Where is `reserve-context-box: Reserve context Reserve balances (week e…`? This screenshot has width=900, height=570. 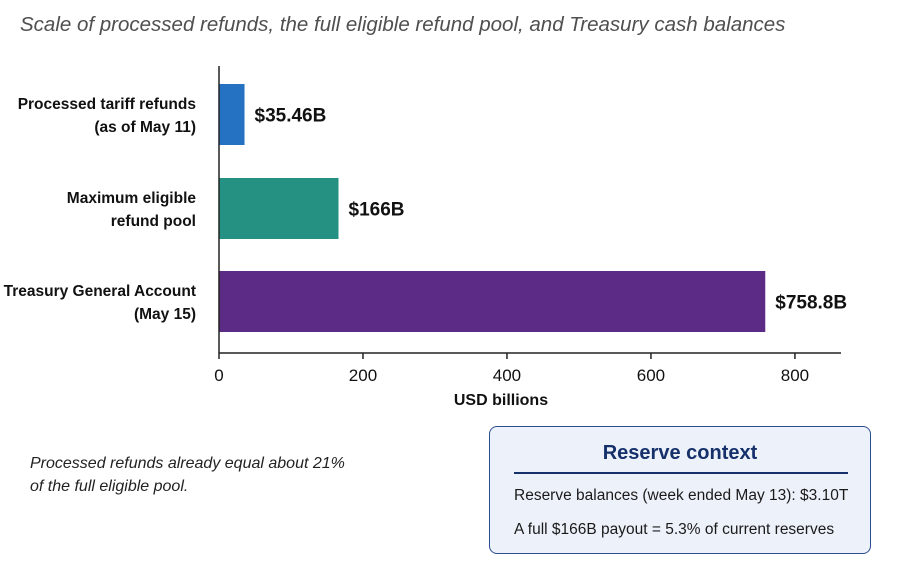
reserve-context-box: Reserve context Reserve balances (week e… is located at coordinates (680, 490).